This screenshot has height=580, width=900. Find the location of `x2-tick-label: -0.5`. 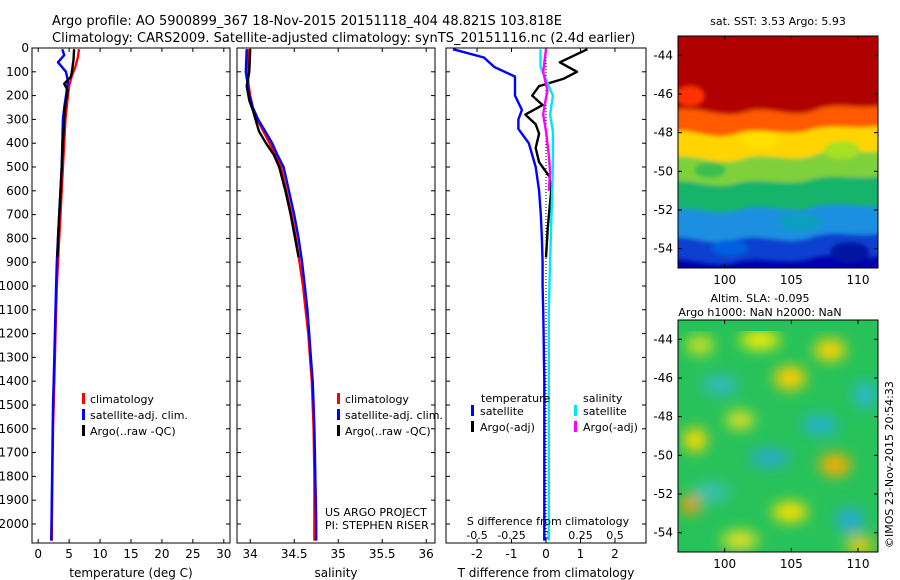

x2-tick-label: -0.5 is located at coordinates (476, 535).